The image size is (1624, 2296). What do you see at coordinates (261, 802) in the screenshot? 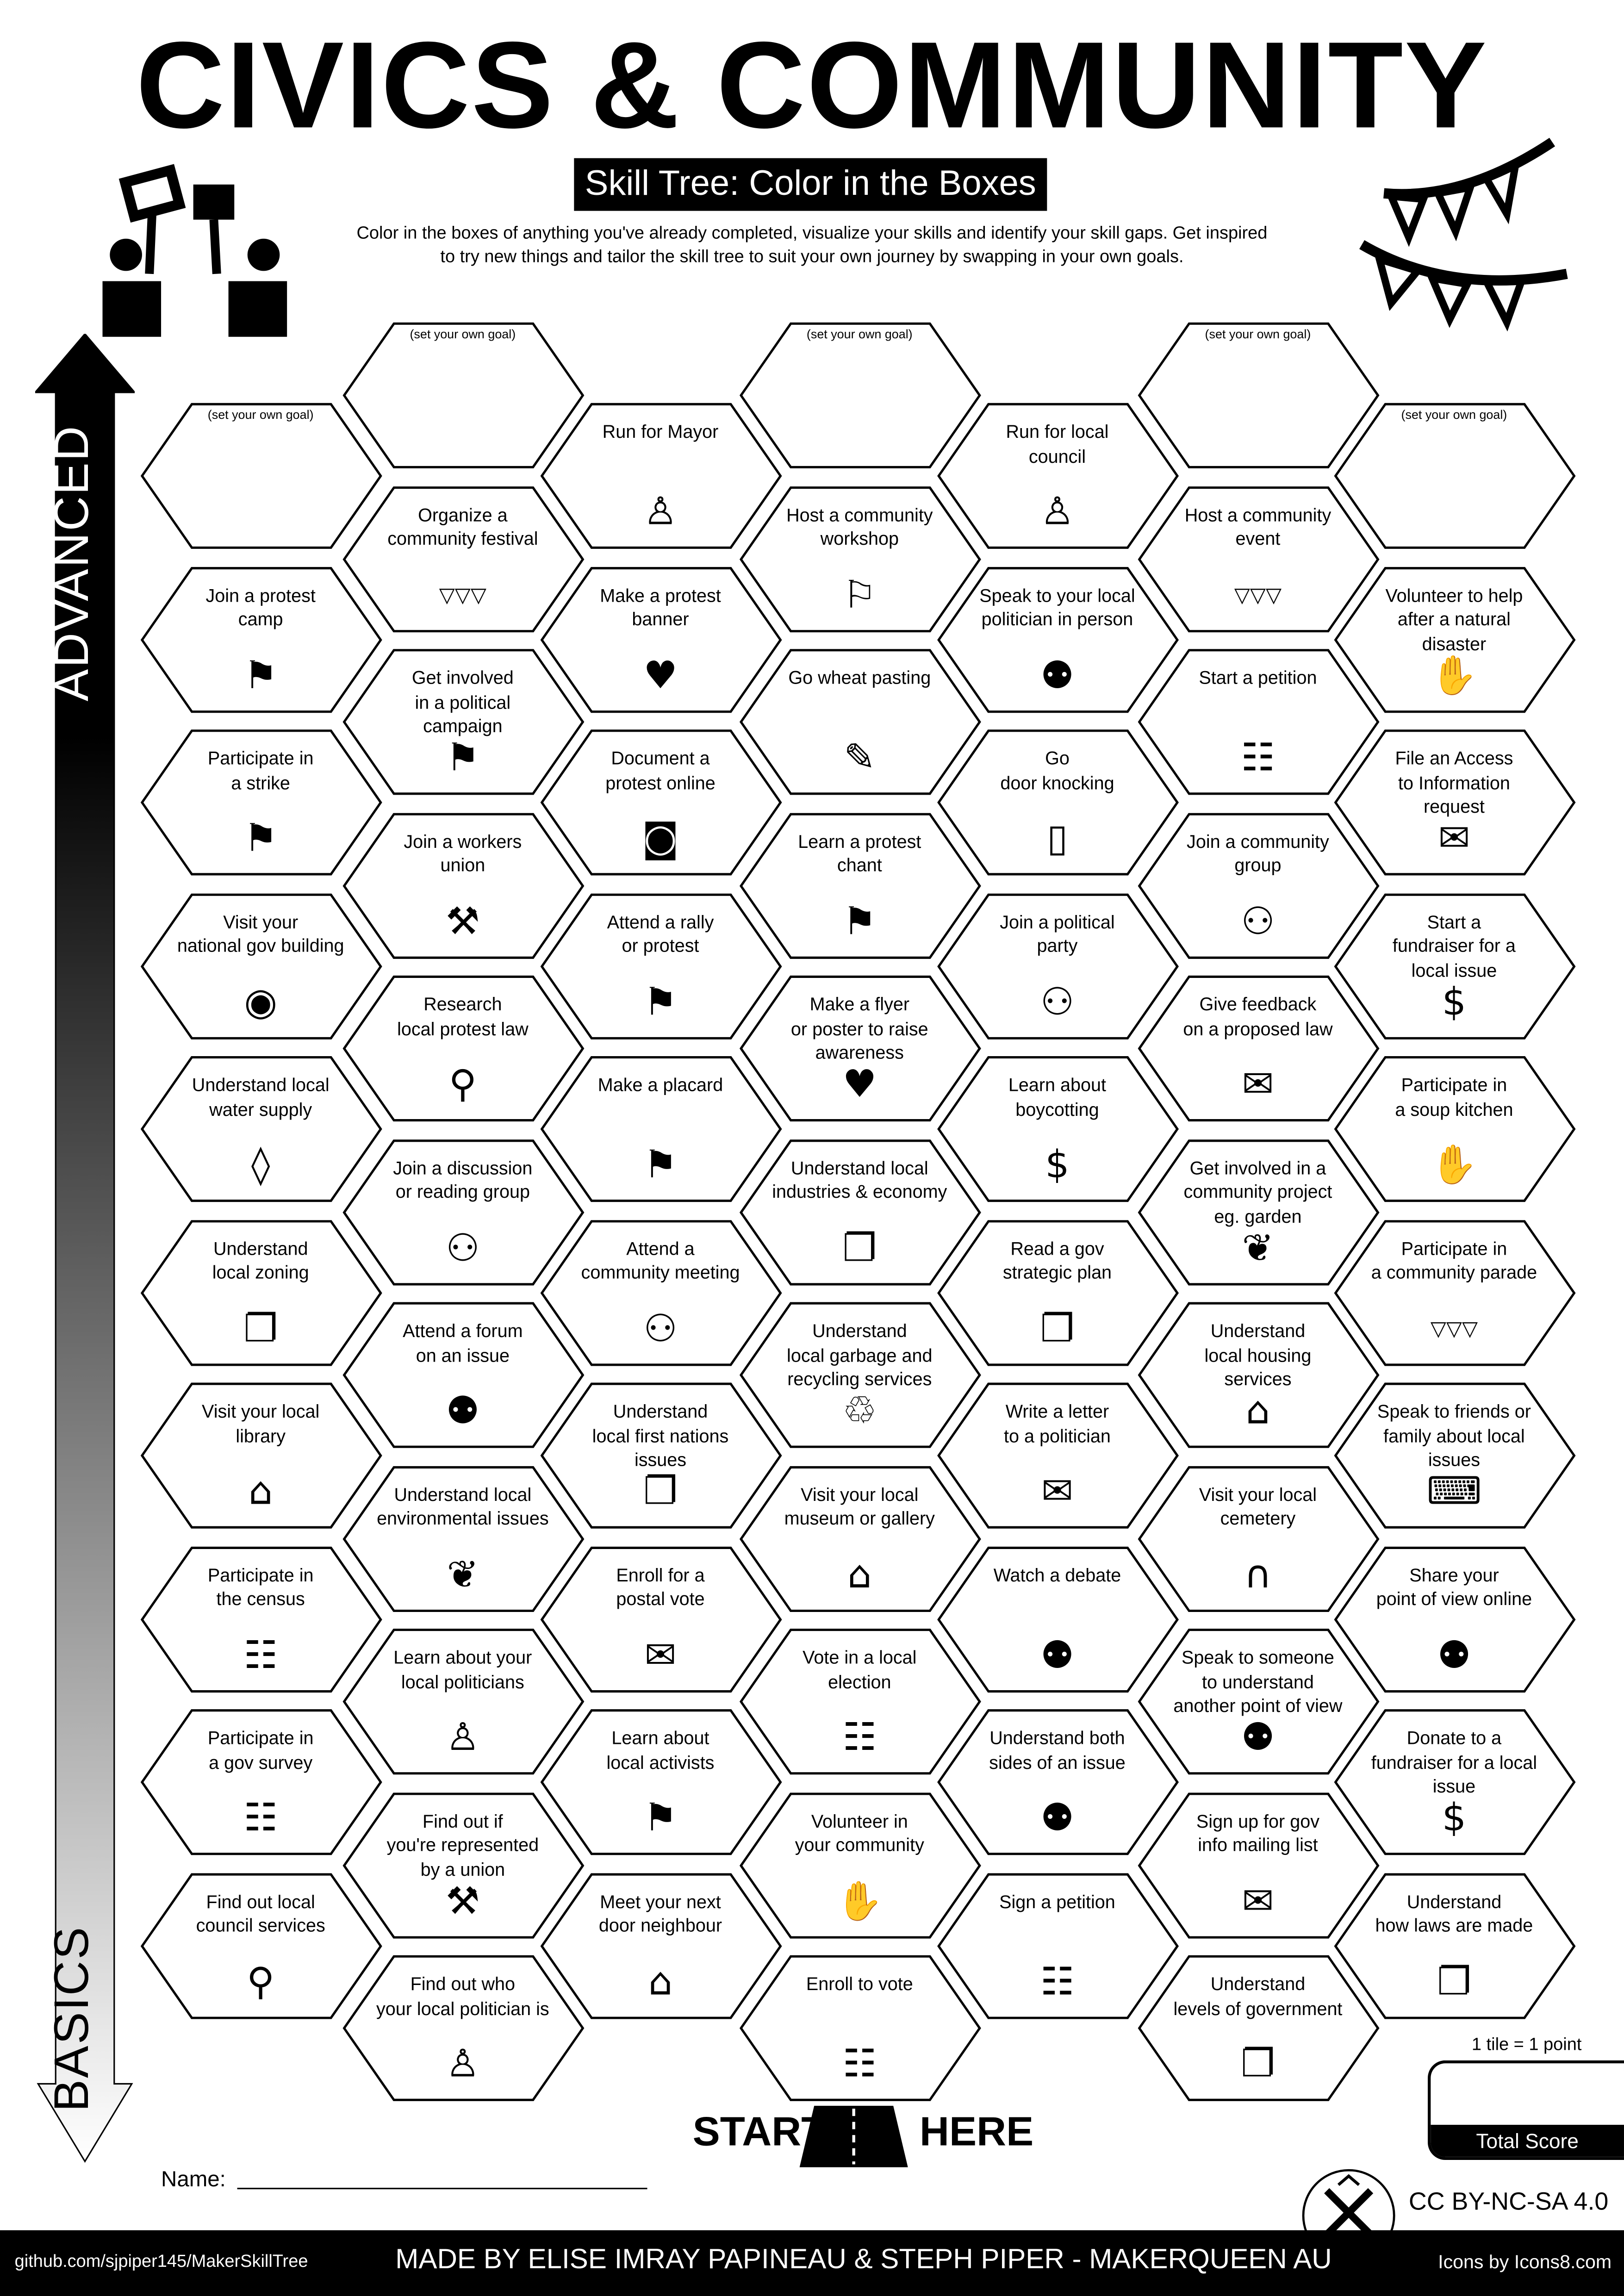
I see `skill-tile: Participate in a strike ⚑` at bounding box center [261, 802].